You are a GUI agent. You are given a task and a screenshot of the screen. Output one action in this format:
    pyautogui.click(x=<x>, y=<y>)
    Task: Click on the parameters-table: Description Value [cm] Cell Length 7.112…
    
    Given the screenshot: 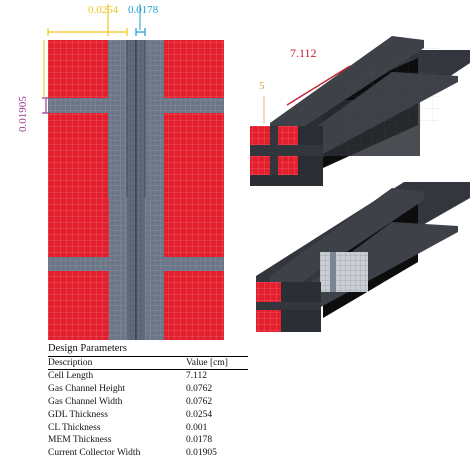 What is the action you would take?
    pyautogui.click(x=148, y=407)
    